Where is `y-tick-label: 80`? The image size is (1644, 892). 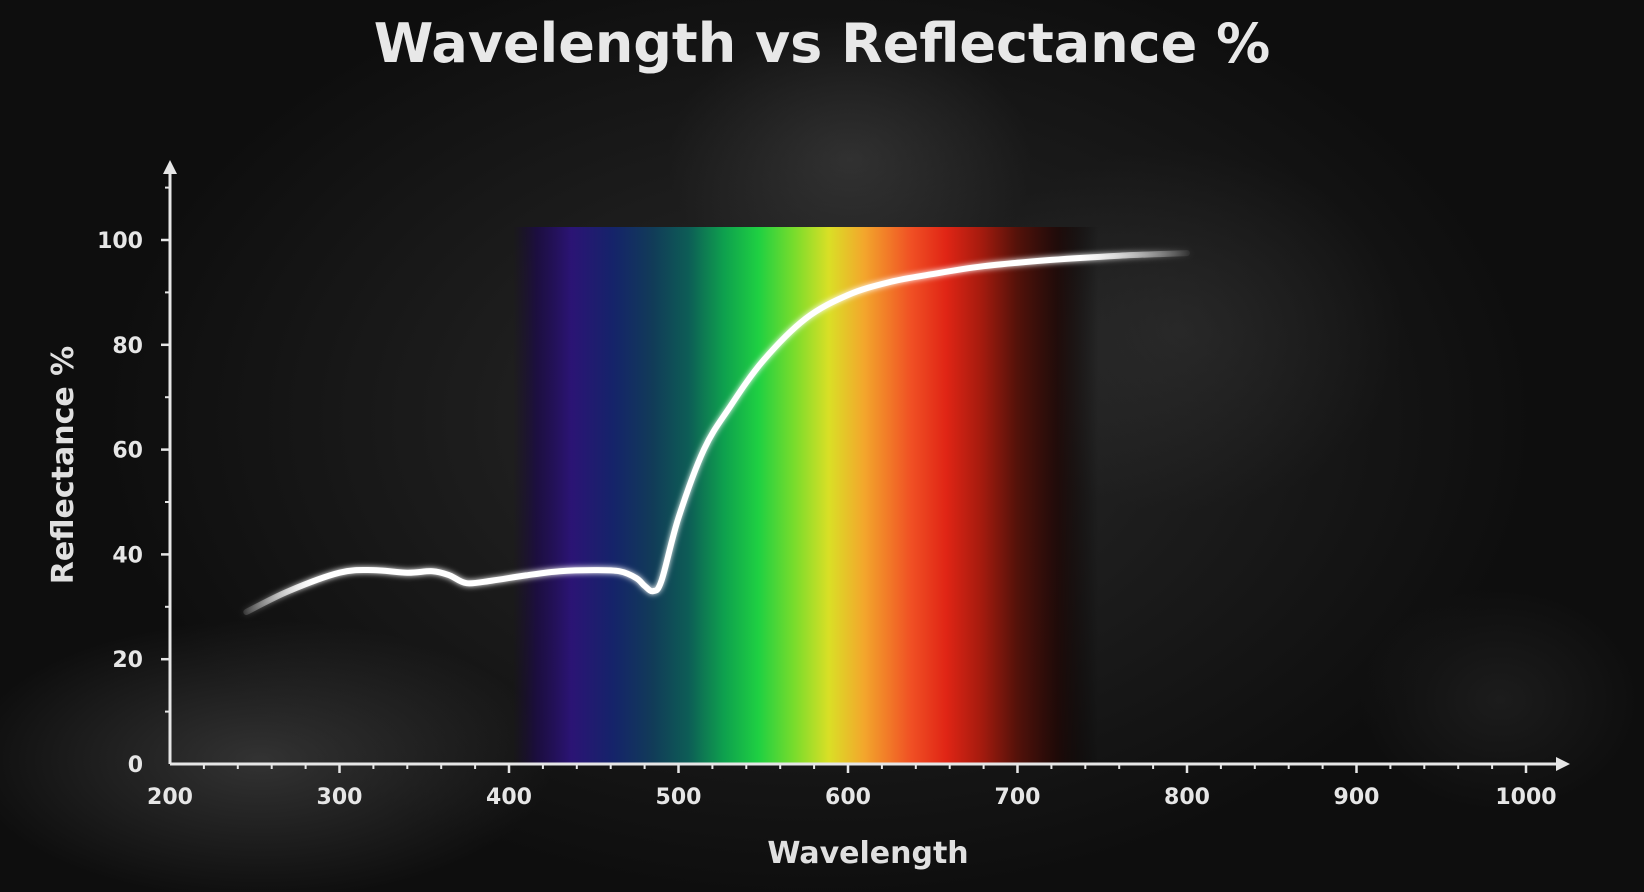 y-tick-label: 80 is located at coordinates (127, 346).